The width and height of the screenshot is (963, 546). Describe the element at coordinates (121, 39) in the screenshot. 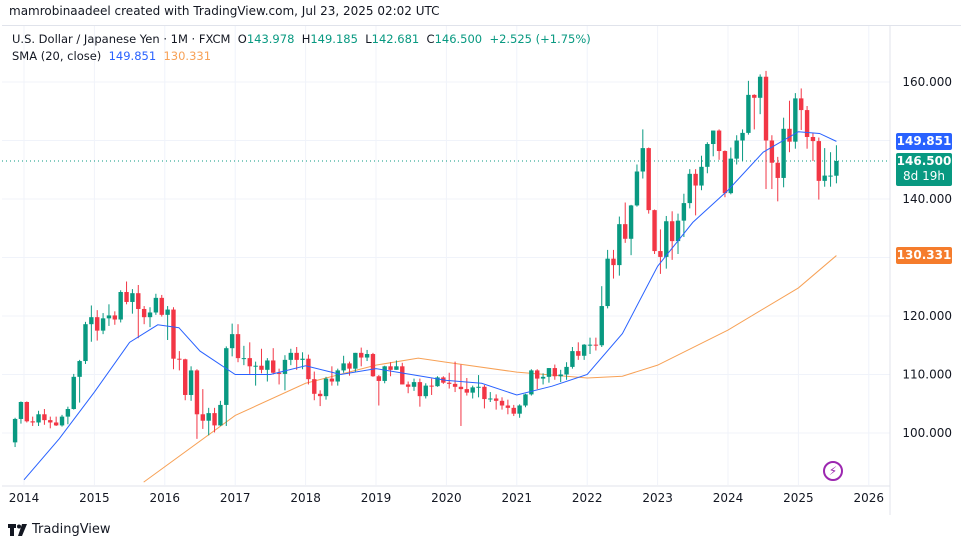

I see `symbol-label: U.S. Dollar / Japanese Yen · 1M · FXCM` at that location.